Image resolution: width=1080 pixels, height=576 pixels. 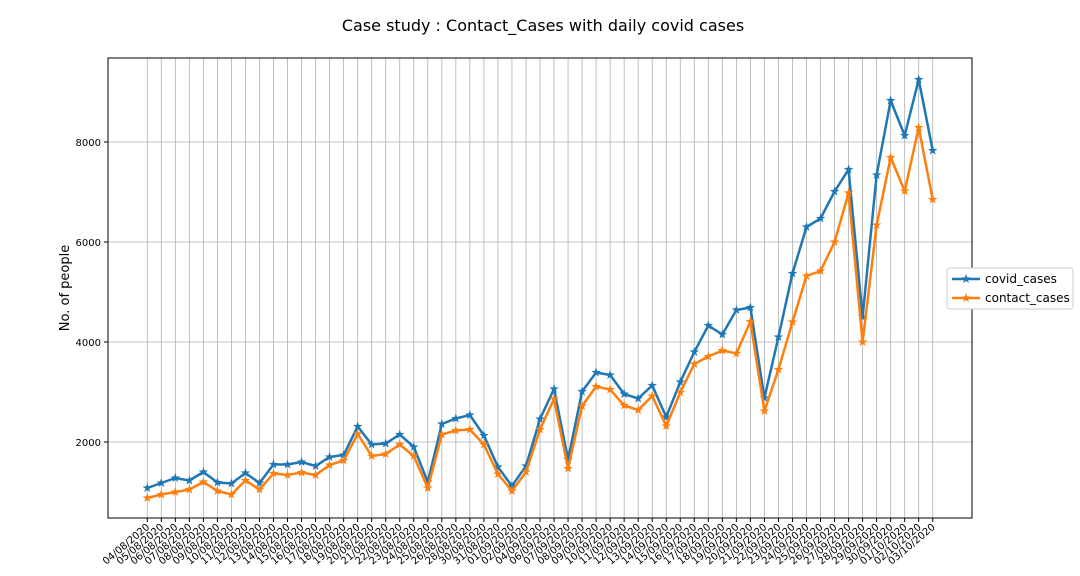 I want to click on y-tick-label: 2000, so click(x=88, y=443).